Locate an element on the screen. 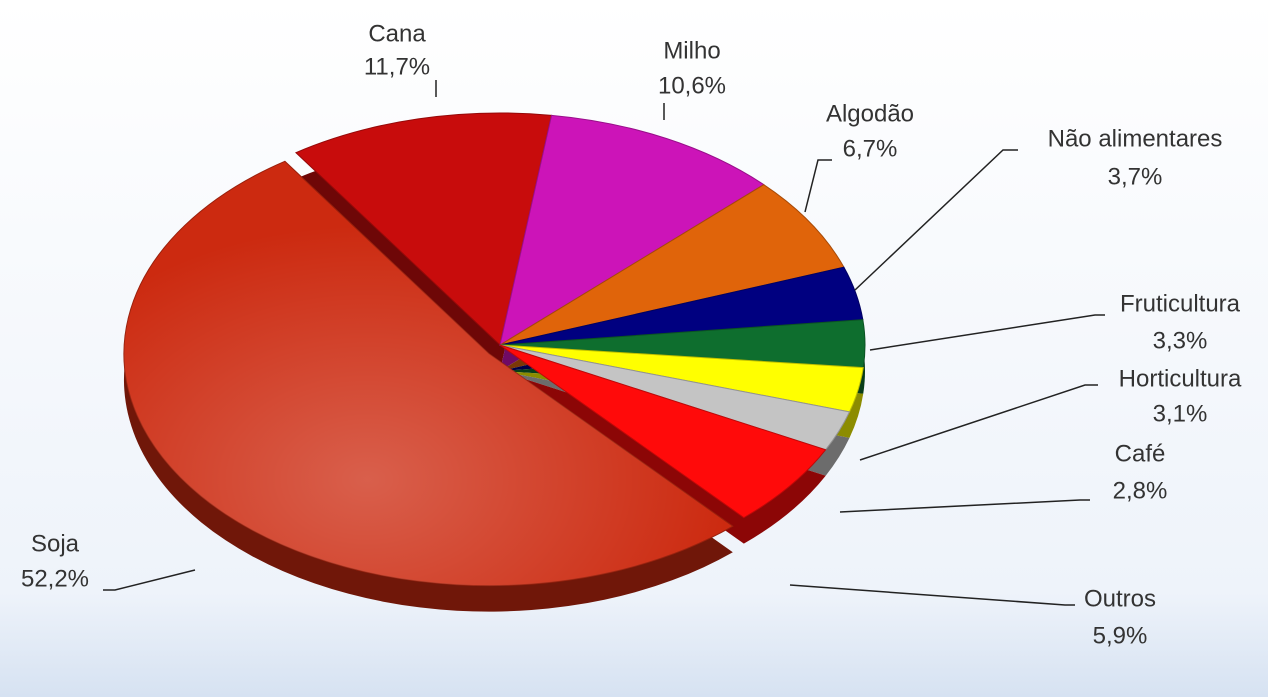 This screenshot has height=697, width=1268. value-label: 52,2% is located at coordinates (55, 578).